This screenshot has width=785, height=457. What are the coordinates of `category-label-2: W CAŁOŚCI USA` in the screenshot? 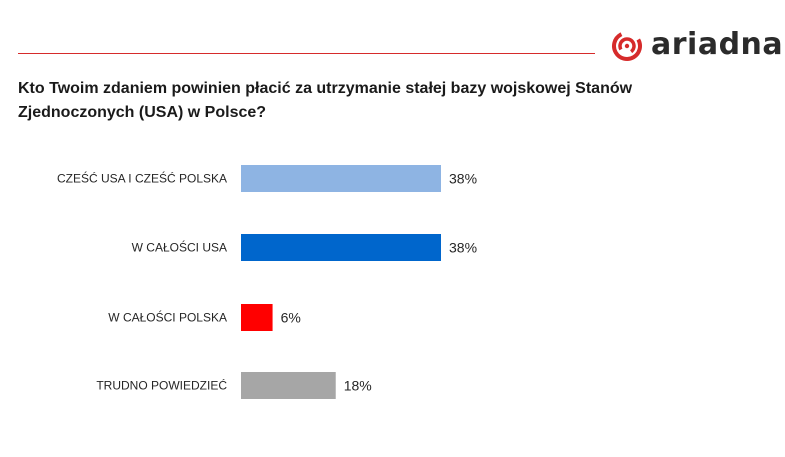 It's located at (179, 247).